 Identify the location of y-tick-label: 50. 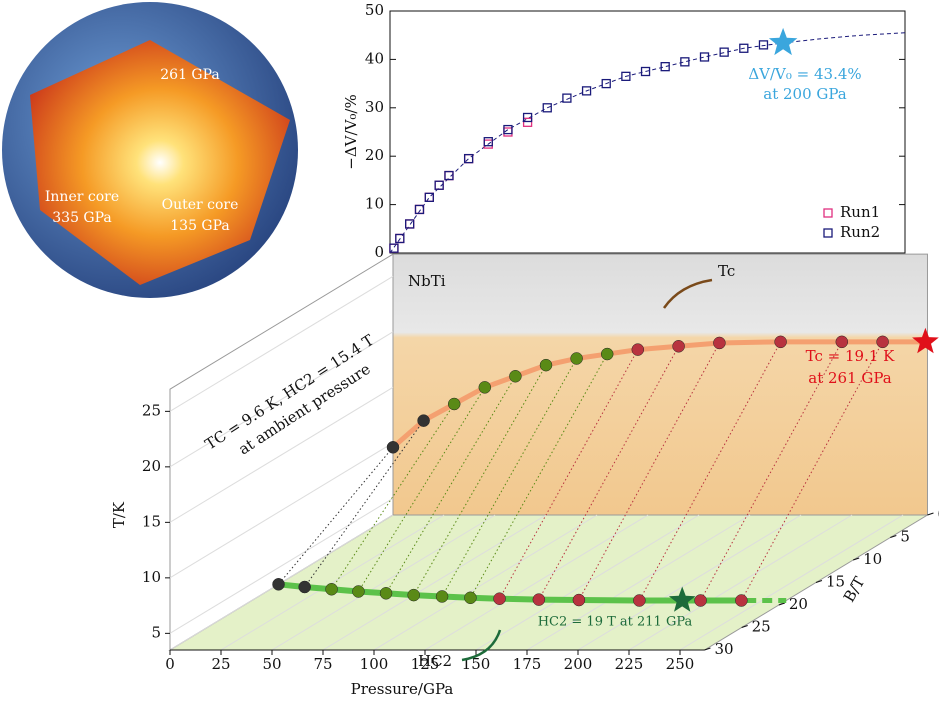
(374, 10).